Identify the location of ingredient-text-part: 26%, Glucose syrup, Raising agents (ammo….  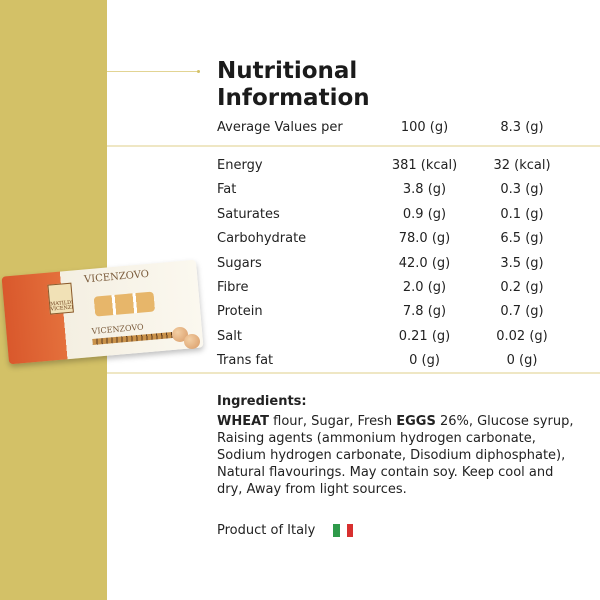
(395, 455).